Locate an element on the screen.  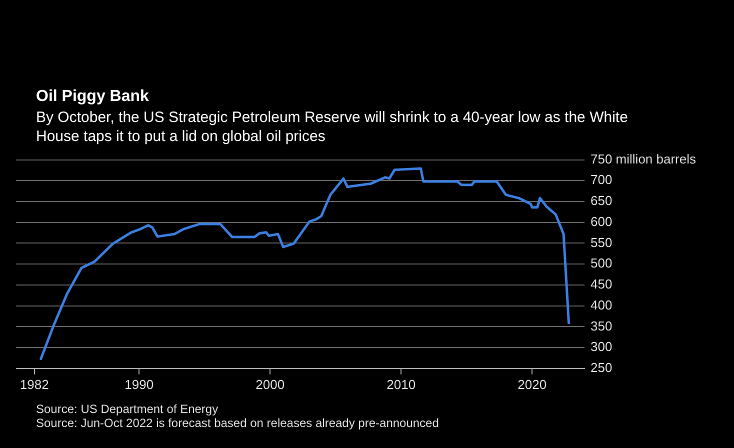
y-tick-label: 650 is located at coordinates (601, 200).